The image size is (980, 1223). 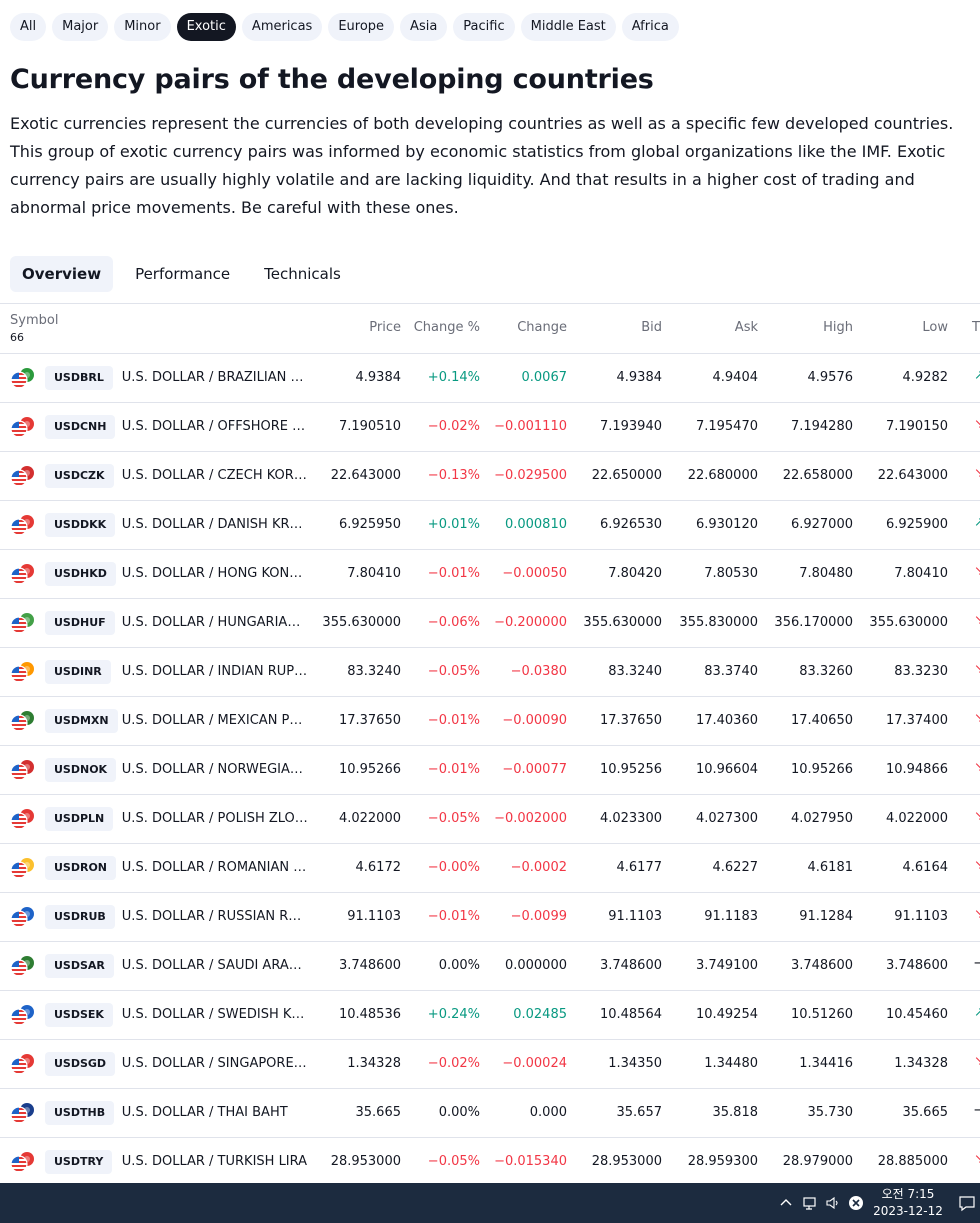 I want to click on tab-overview: Overview, so click(x=62, y=274).